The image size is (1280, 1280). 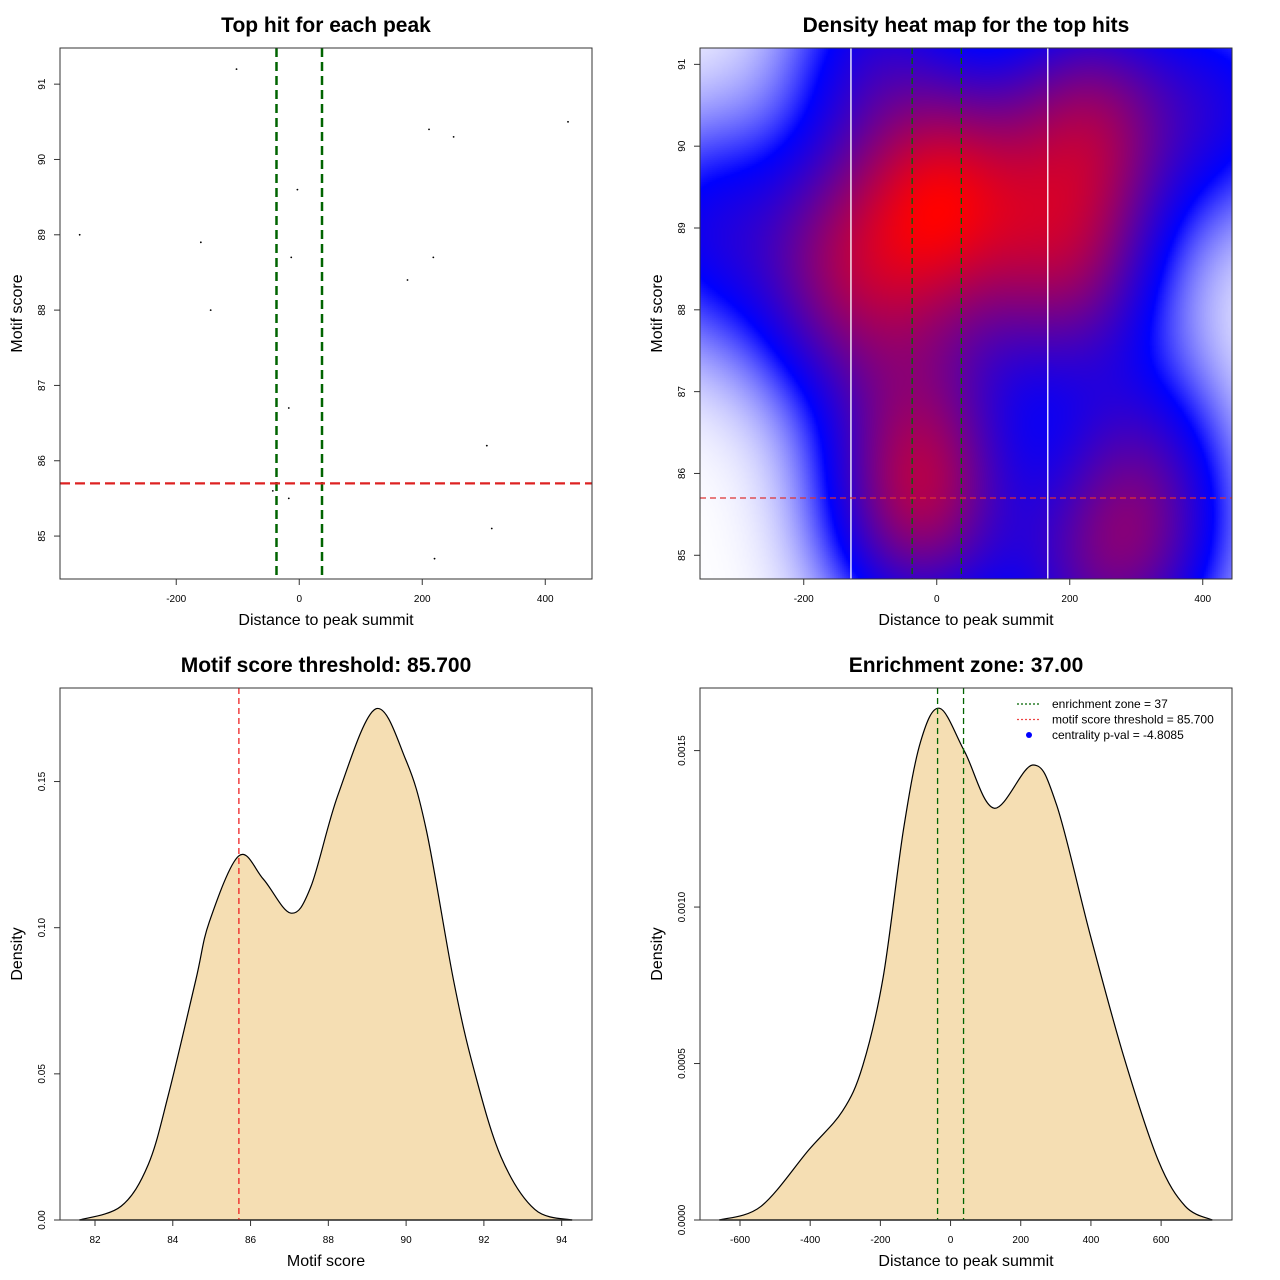 What do you see at coordinates (173, 1240) in the screenshot?
I see `x-tick-label: 84` at bounding box center [173, 1240].